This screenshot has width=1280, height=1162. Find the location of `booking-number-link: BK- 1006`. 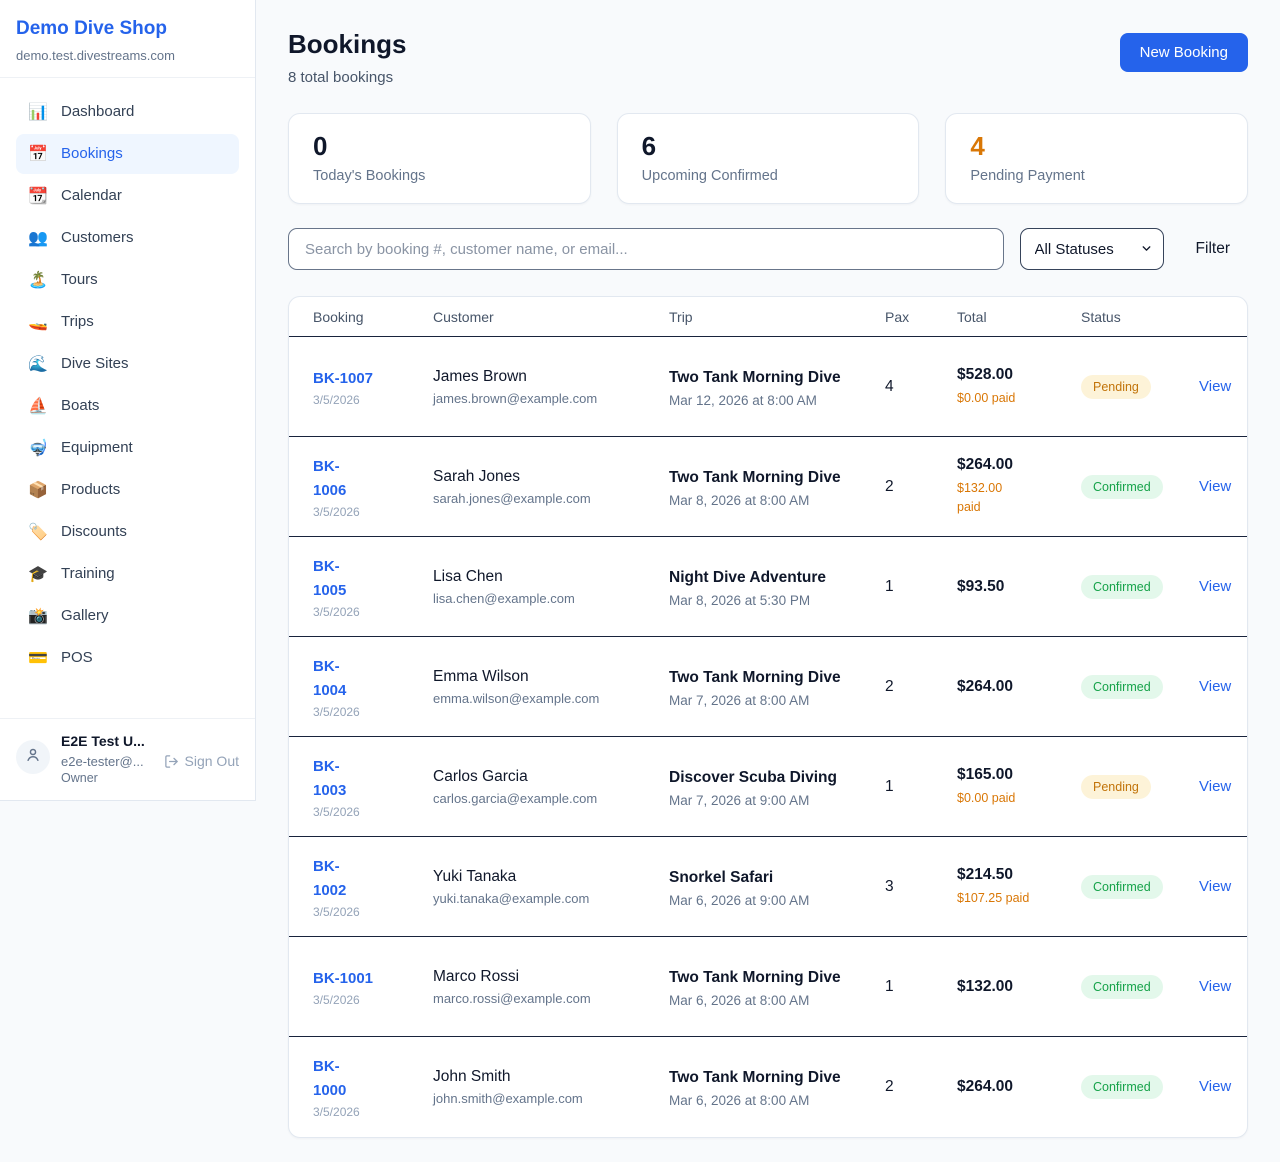

booking-number-link: BK- 1006 is located at coordinates (330, 478).